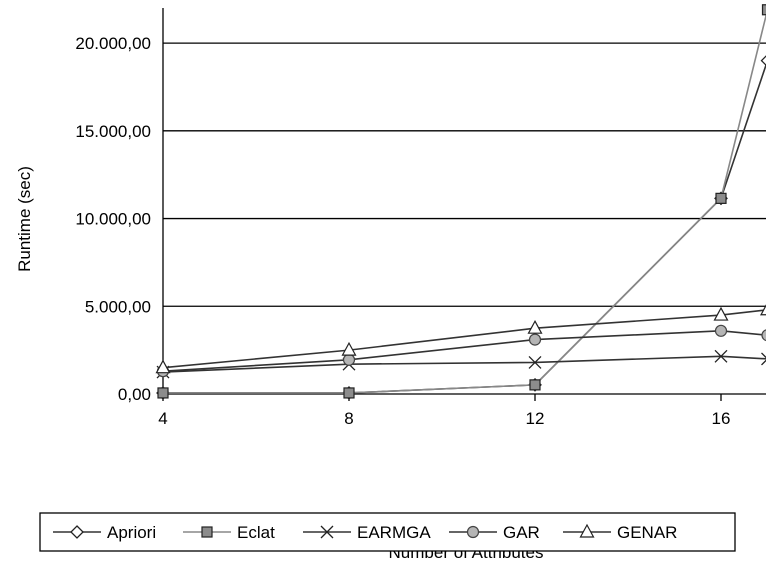 The height and width of the screenshot is (564, 766). Describe the element at coordinates (461, 364) in the screenshot. I see `series-earmga` at that location.